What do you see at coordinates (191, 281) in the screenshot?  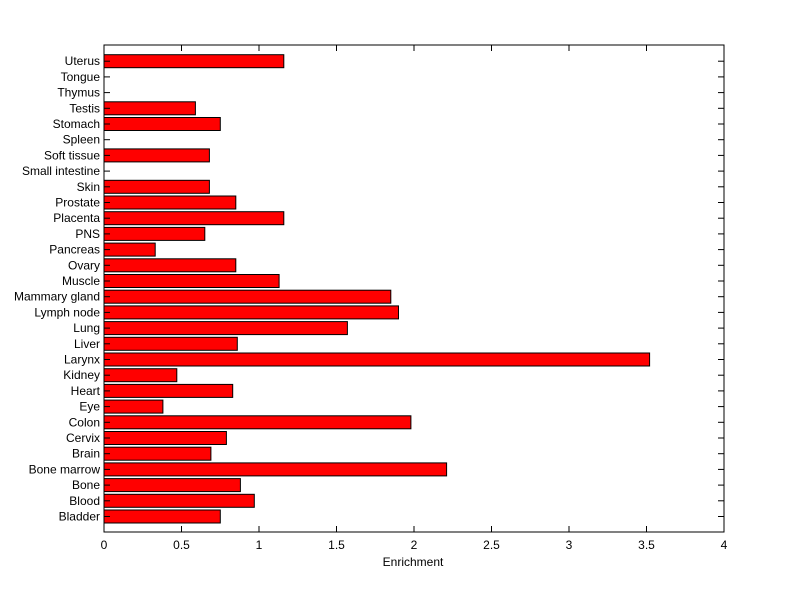 I see `bar-muscle` at bounding box center [191, 281].